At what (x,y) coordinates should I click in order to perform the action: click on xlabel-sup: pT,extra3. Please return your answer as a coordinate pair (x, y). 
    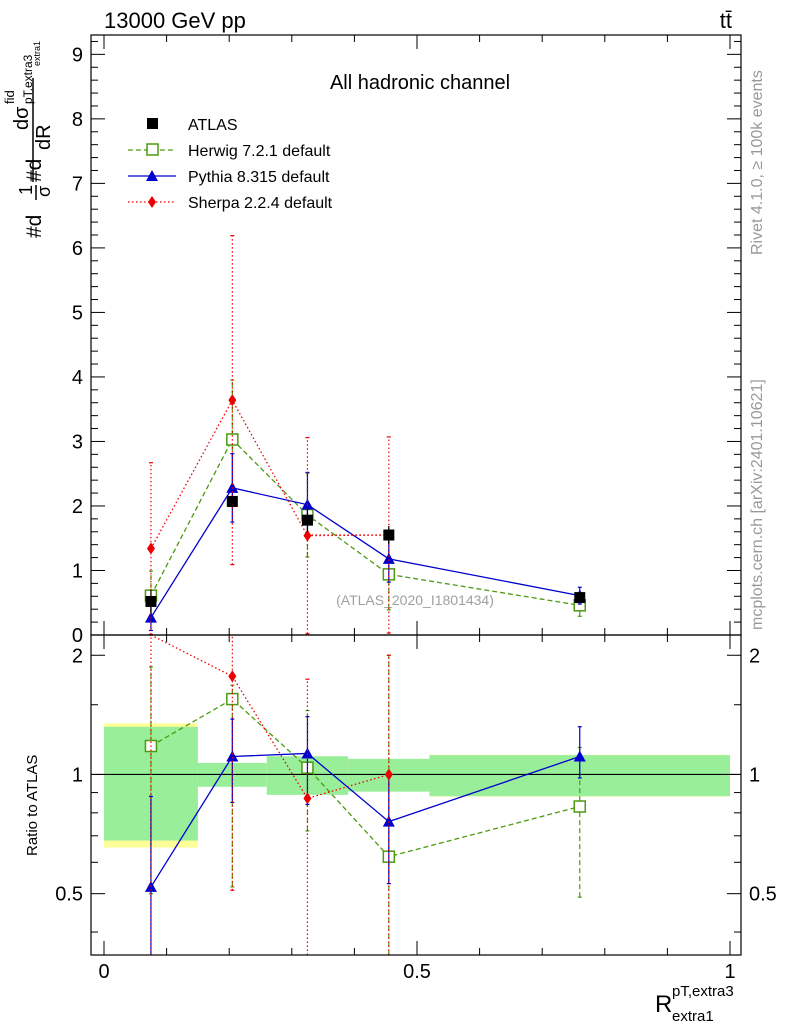
    Looking at the image, I should click on (703, 991).